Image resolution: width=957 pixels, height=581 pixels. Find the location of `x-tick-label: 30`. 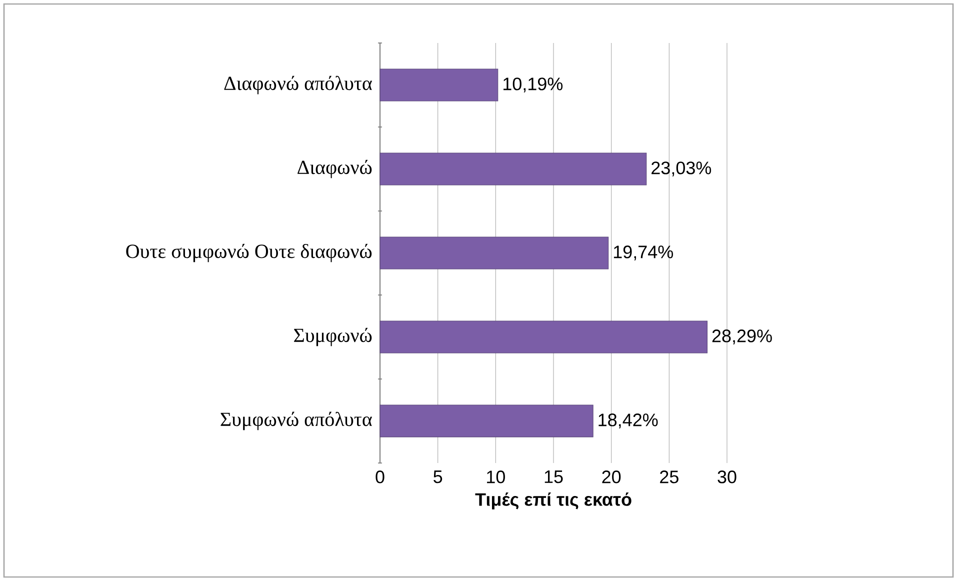

x-tick-label: 30 is located at coordinates (727, 477).